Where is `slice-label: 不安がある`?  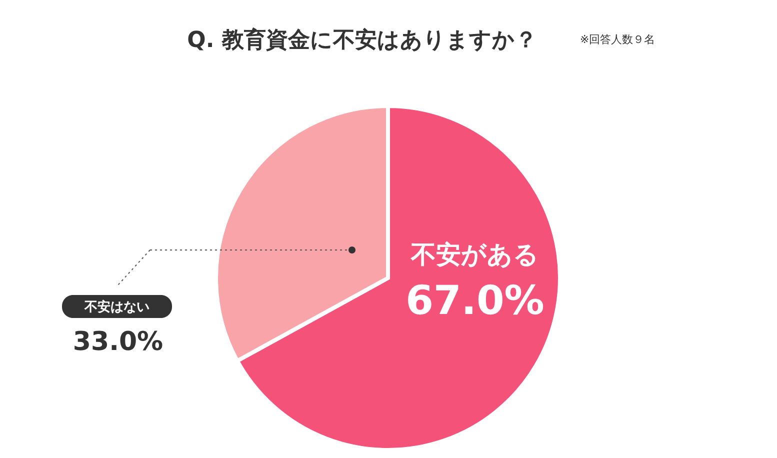
slice-label: 不安がある is located at coordinates (474, 254).